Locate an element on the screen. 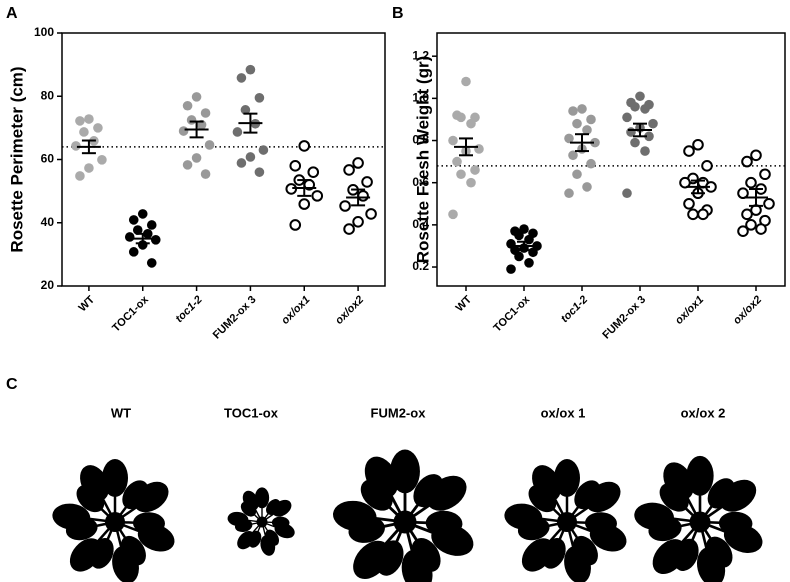 The width and height of the screenshot is (790, 582). x-tick-label: FUM2-ox 3 is located at coordinates (235, 318).